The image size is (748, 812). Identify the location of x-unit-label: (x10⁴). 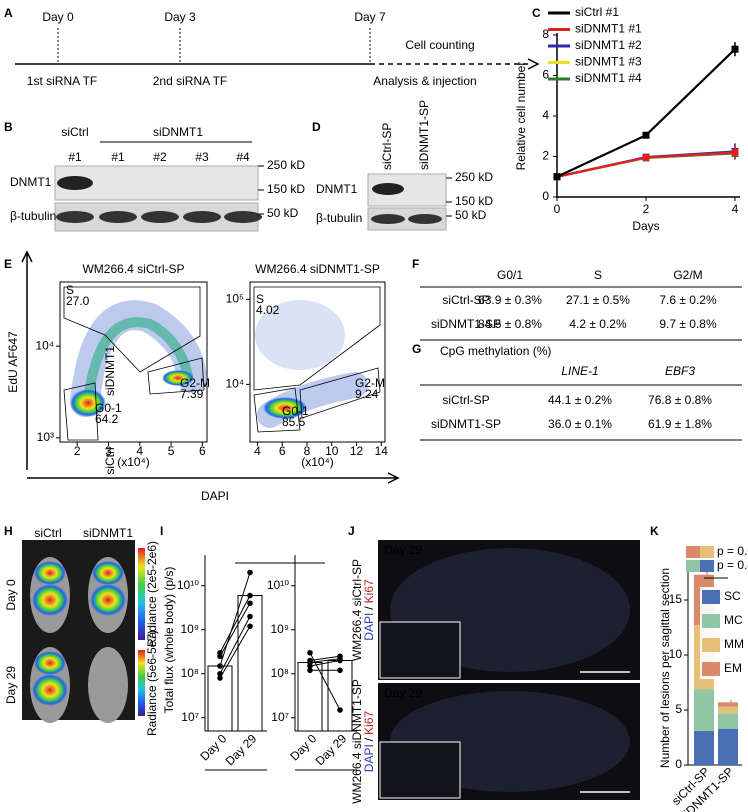
(133, 462).